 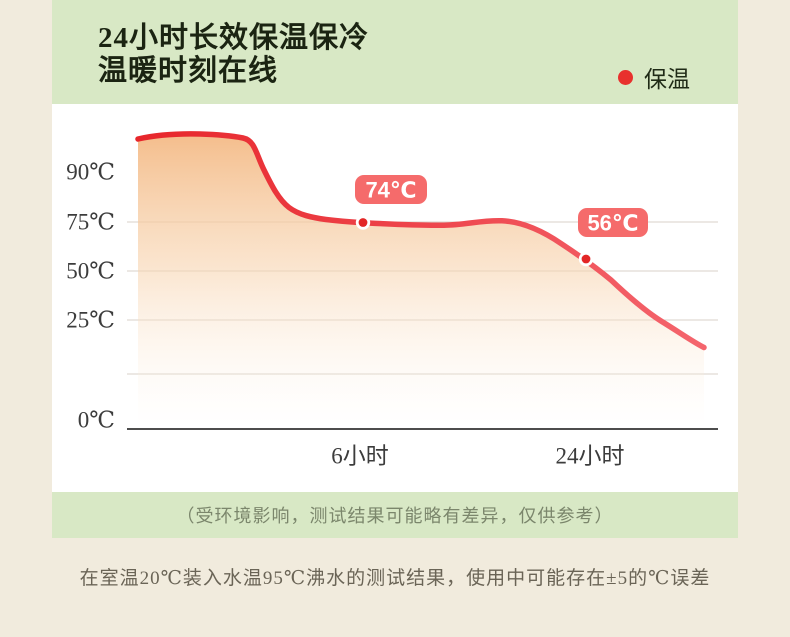 What do you see at coordinates (90, 172) in the screenshot?
I see `y-tick-90: 90℃` at bounding box center [90, 172].